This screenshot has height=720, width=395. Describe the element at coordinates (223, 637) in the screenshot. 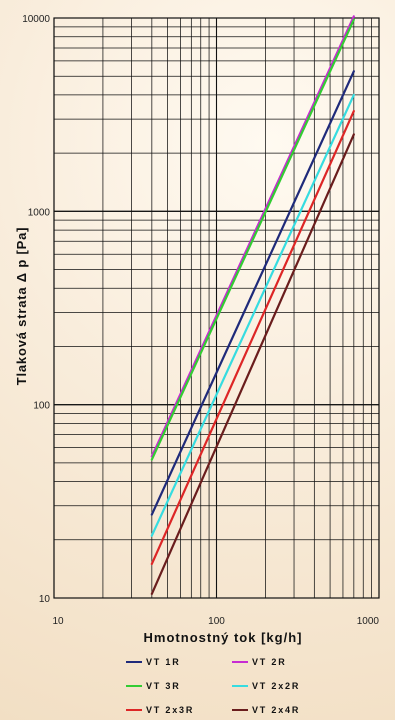

I see `x-axis-label: Hmotnostný tok [kg/h]` at that location.